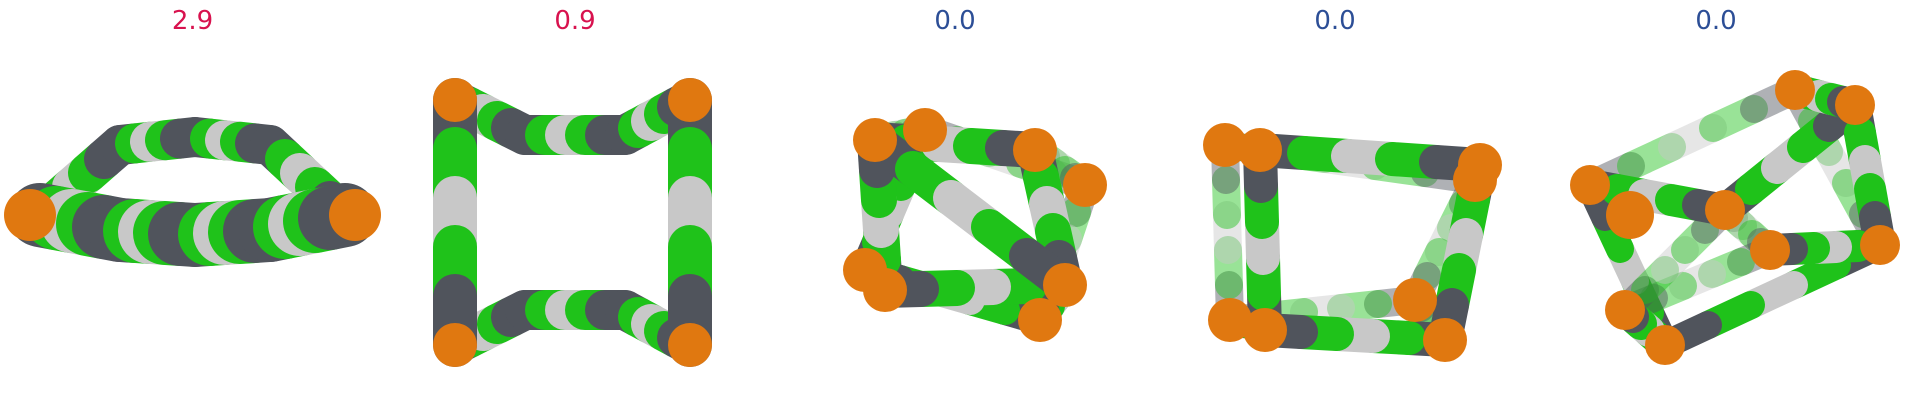 This screenshot has width=1907, height=416. What do you see at coordinates (575, 21) in the screenshot?
I see `score-label: 0.9` at bounding box center [575, 21].